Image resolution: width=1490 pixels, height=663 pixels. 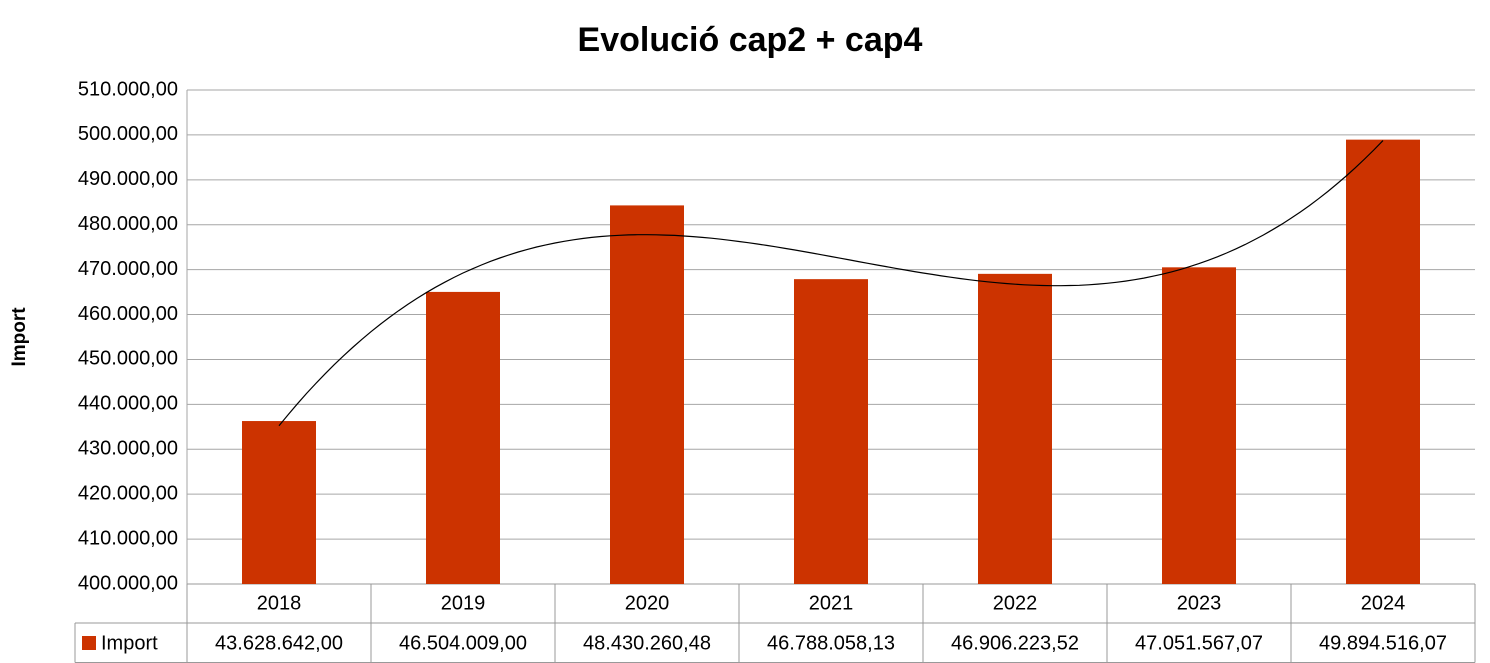 What do you see at coordinates (647, 603) in the screenshot?
I see `x-tick-label: 2020` at bounding box center [647, 603].